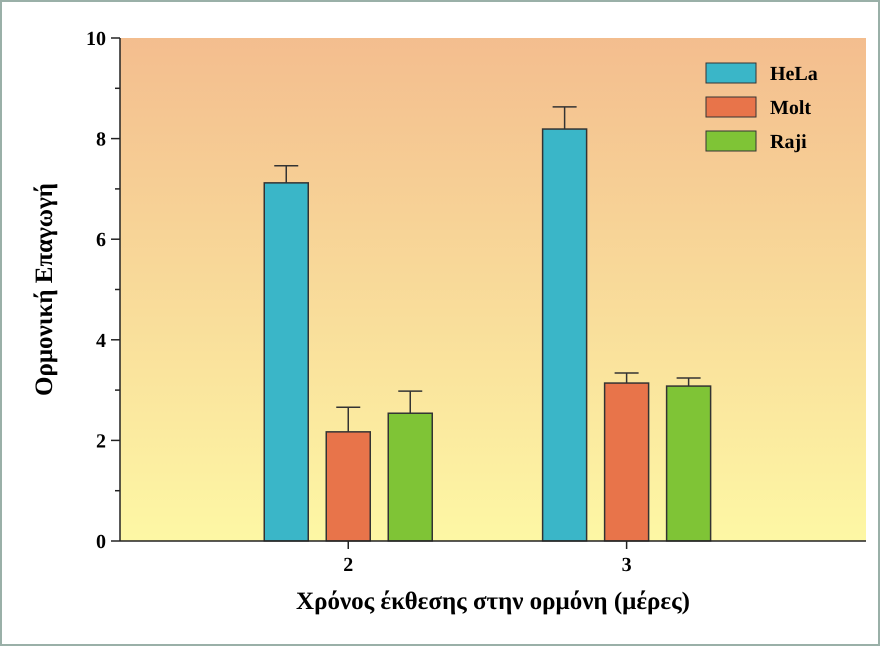 The width and height of the screenshot is (880, 646). What do you see at coordinates (493, 601) in the screenshot?
I see `x-axis-title: Χρόνος έκθεσης στην ορμόνη (μέρες)` at bounding box center [493, 601].